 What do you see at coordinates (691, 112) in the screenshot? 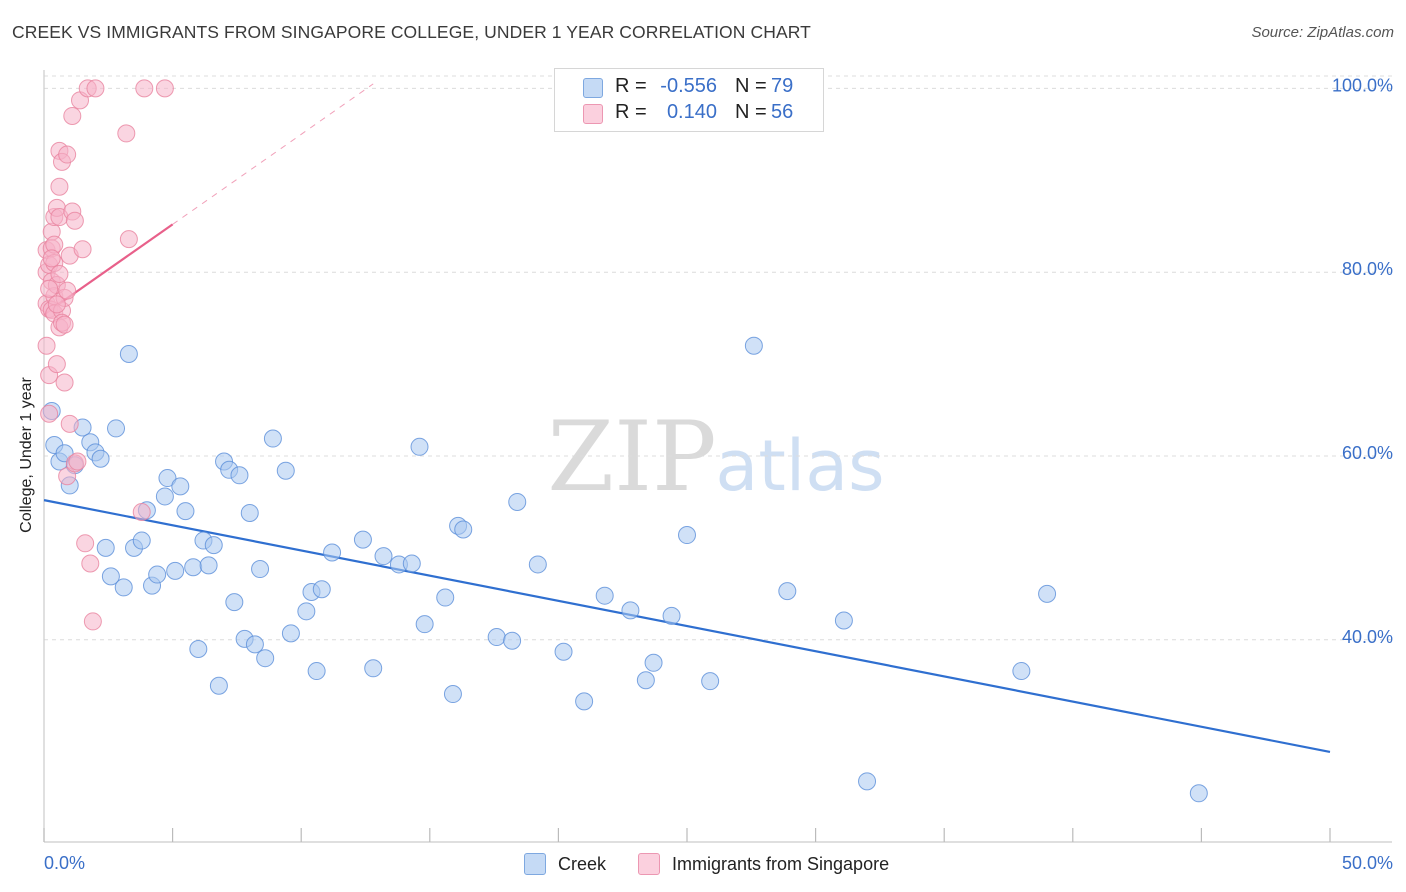
I see `legend-r-value: 0.140` at bounding box center [691, 112].